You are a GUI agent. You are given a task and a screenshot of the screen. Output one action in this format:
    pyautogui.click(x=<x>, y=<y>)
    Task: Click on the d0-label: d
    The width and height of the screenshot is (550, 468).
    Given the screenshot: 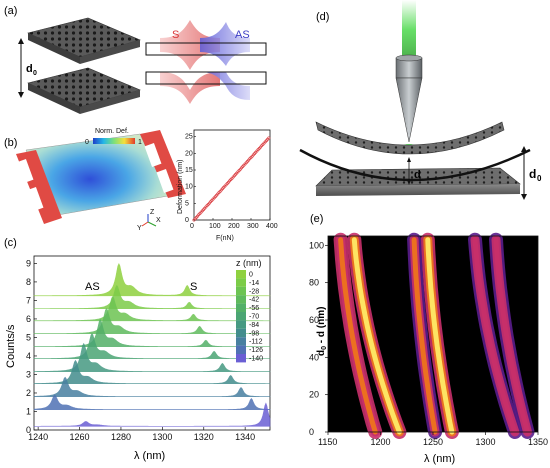 What is the action you would take?
    pyautogui.click(x=532, y=174)
    